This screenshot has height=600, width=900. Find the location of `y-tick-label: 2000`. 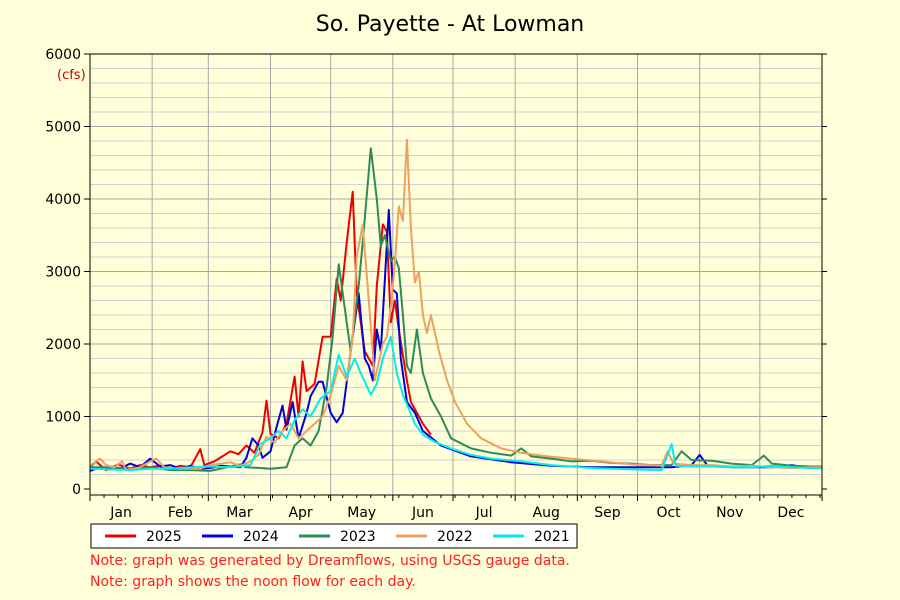

y-tick-label: 2000 is located at coordinates (63, 345).